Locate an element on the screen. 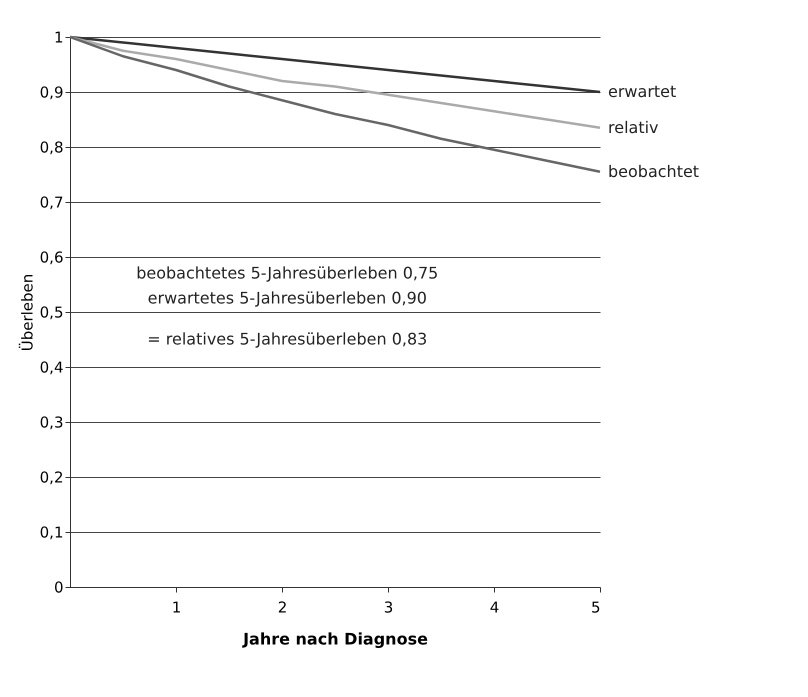  annotation: beobachtetes 5-Jahresüberleben 0,75 is located at coordinates (287, 273).